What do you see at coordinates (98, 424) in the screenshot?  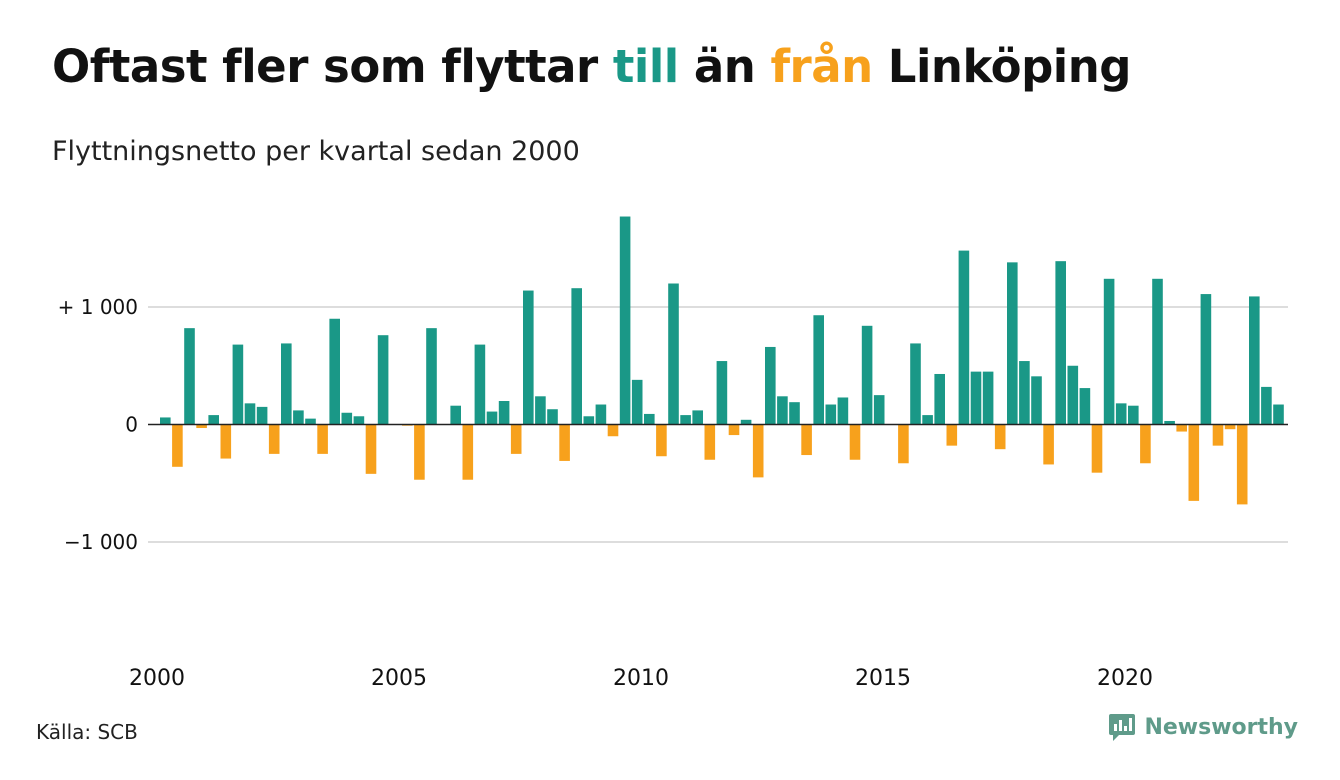 I see `y-axis-labels: + 1 000 0 −1 000` at bounding box center [98, 424].